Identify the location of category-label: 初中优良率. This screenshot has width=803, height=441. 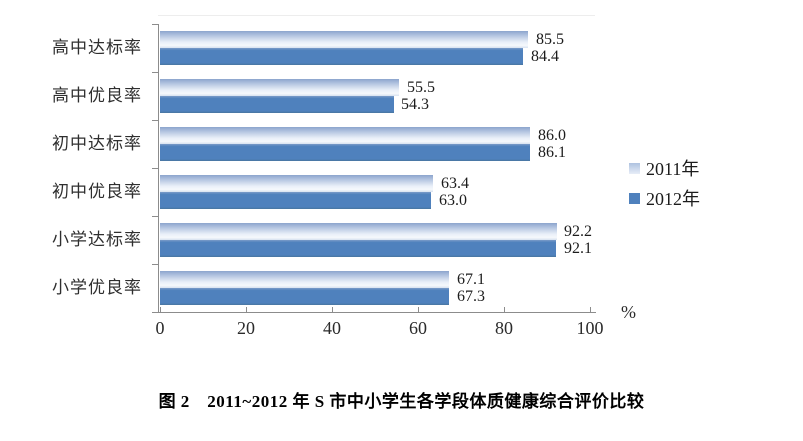
(97, 191).